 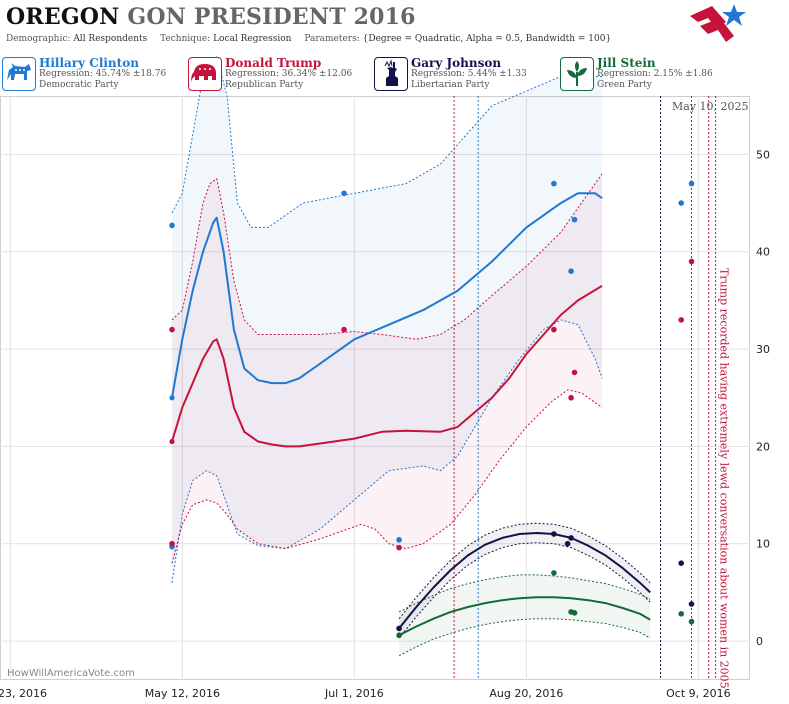 I want to click on legend-party: Green Party, so click(x=624, y=85).